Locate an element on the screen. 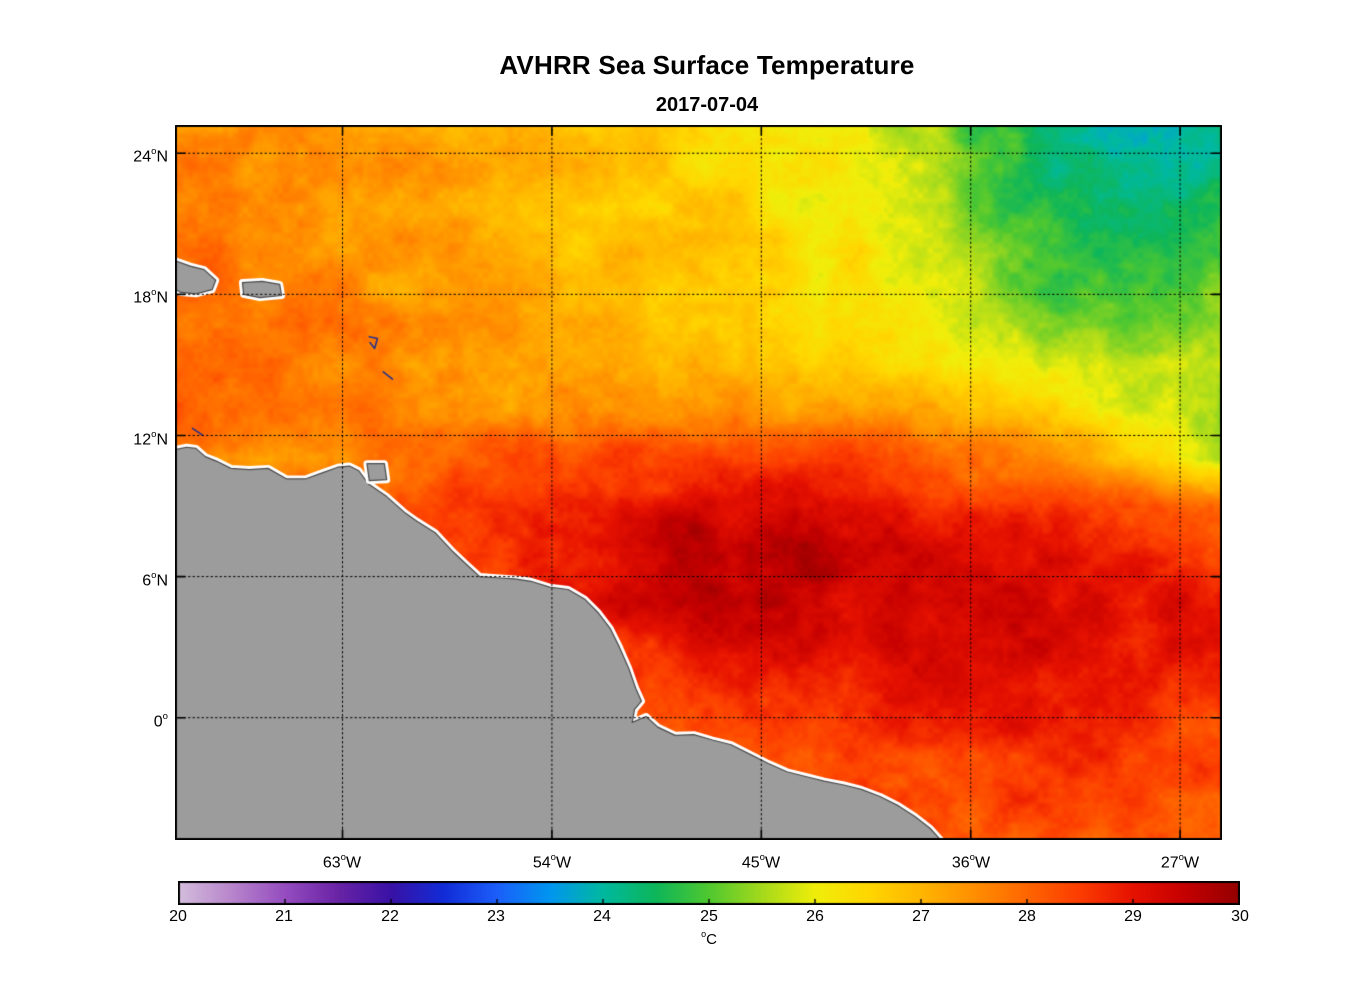 This screenshot has height=1000, width=1356. lat-tick-0: 0o is located at coordinates (160, 720).